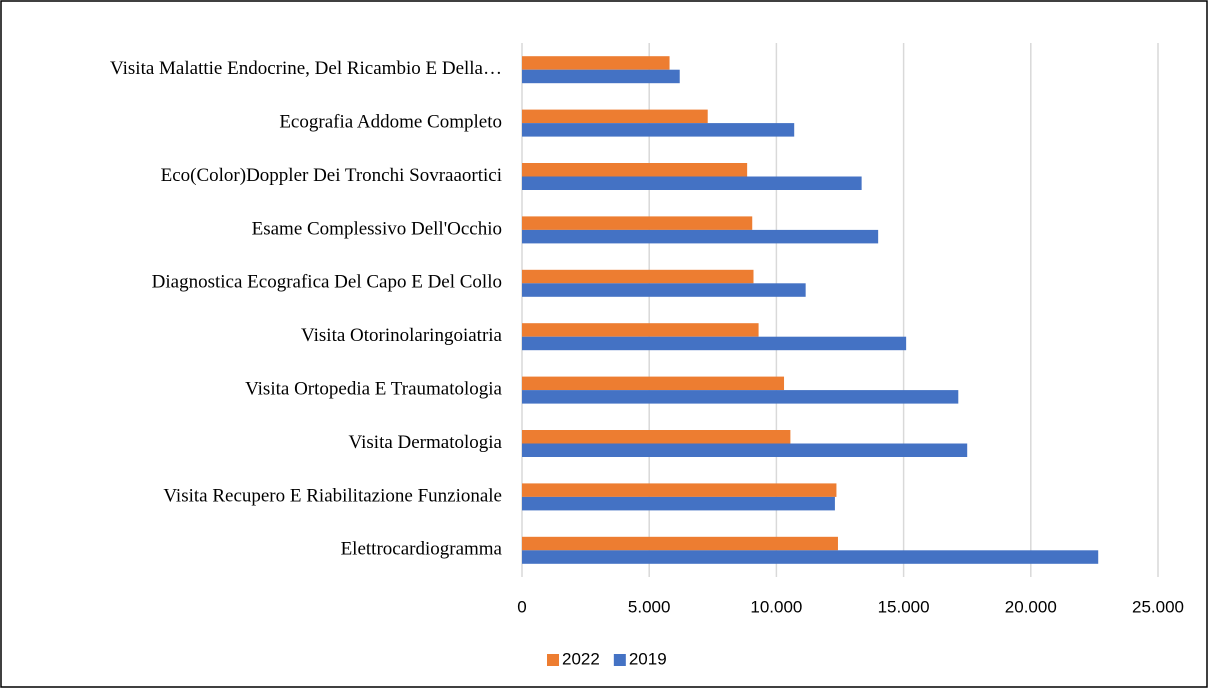  What do you see at coordinates (776, 606) in the screenshot?
I see `x-tick-label: 10.000` at bounding box center [776, 606].